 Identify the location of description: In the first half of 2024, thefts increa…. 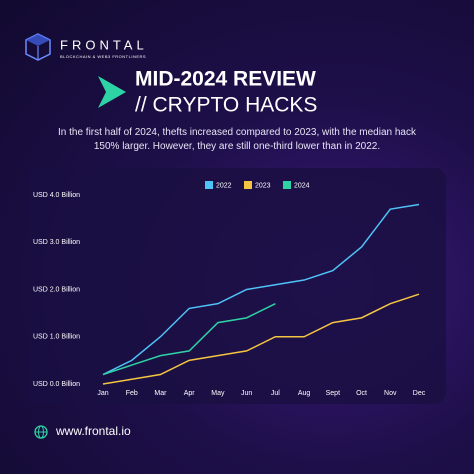
(237, 139).